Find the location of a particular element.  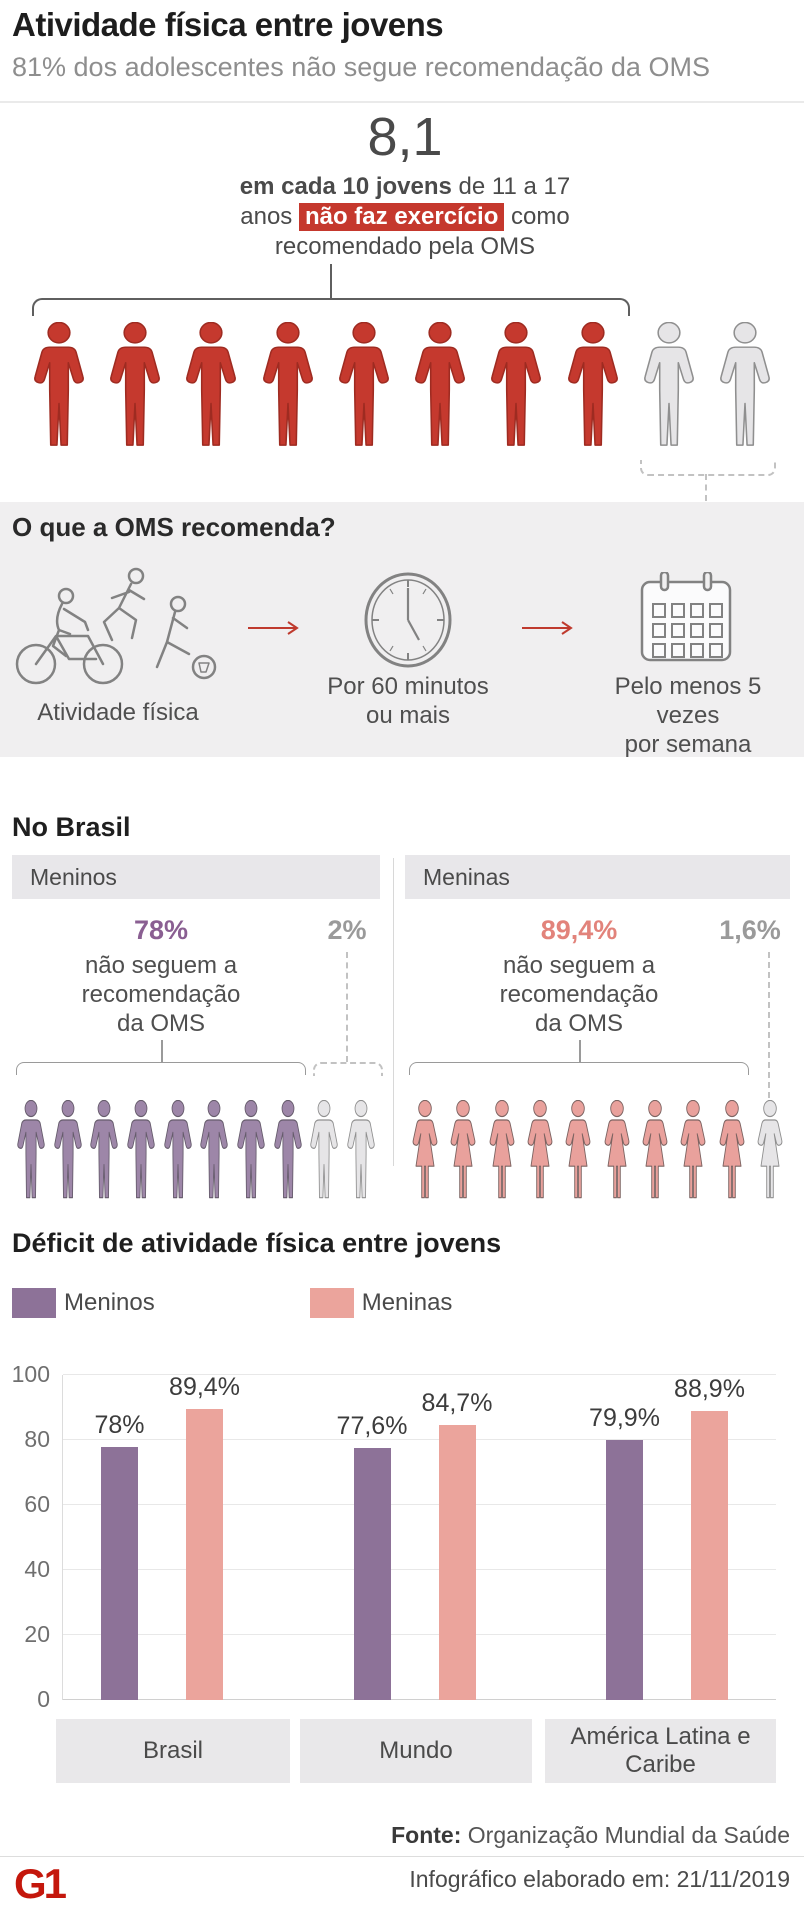

bar-value-label: 79,9% is located at coordinates (624, 1418).